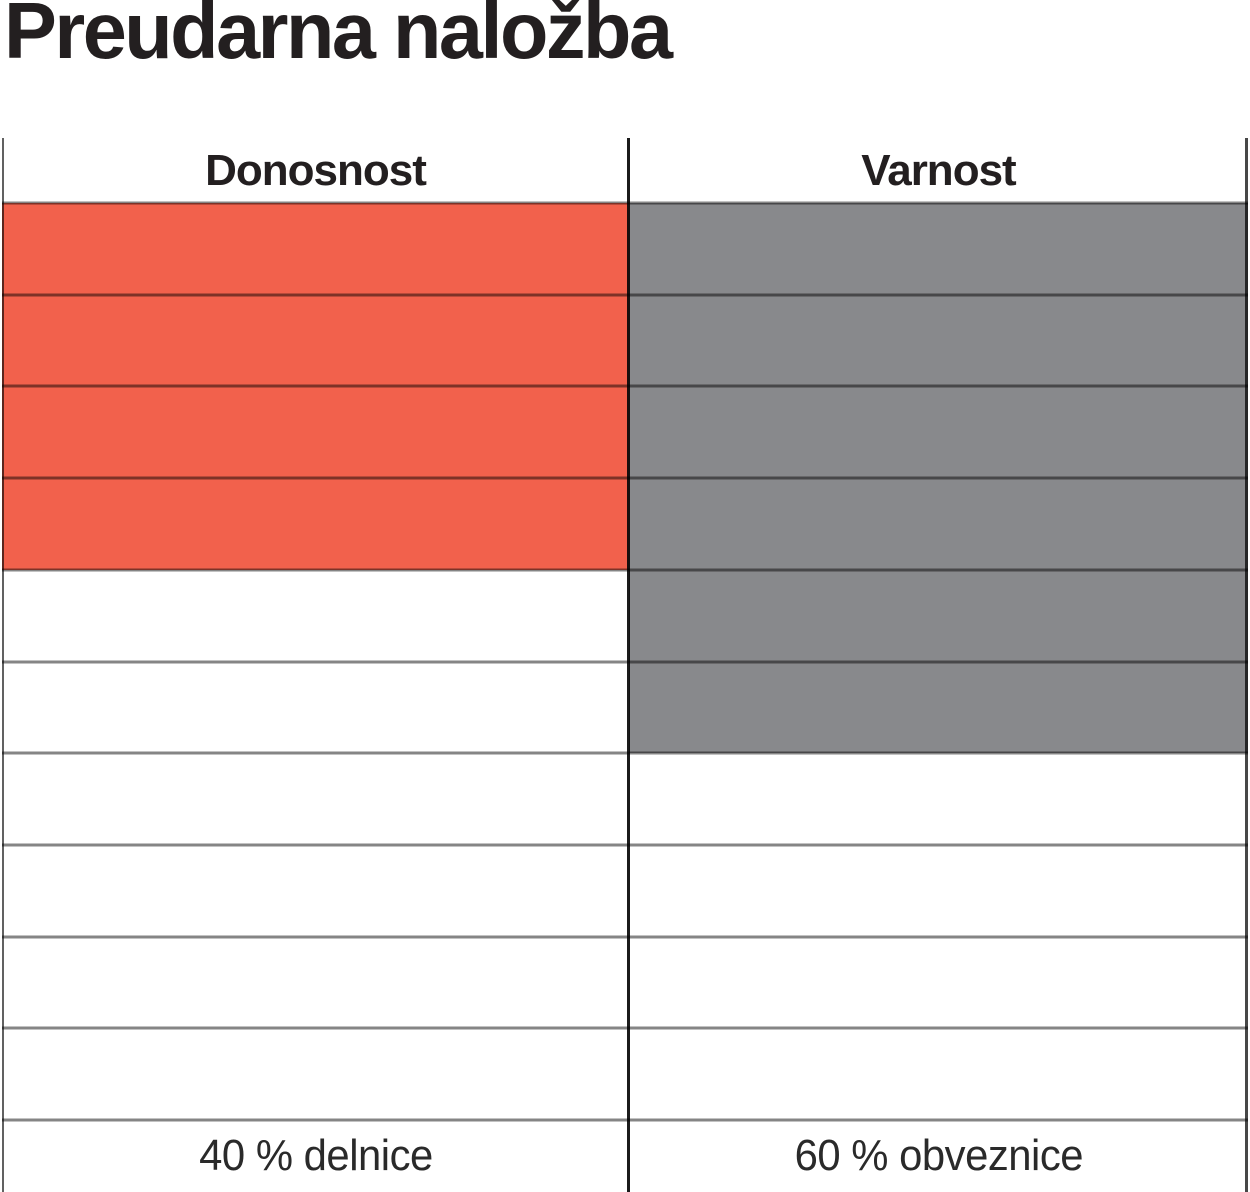 This screenshot has height=1192, width=1250. Describe the element at coordinates (938, 170) in the screenshot. I see `column-header-varnost: Varnost` at that location.